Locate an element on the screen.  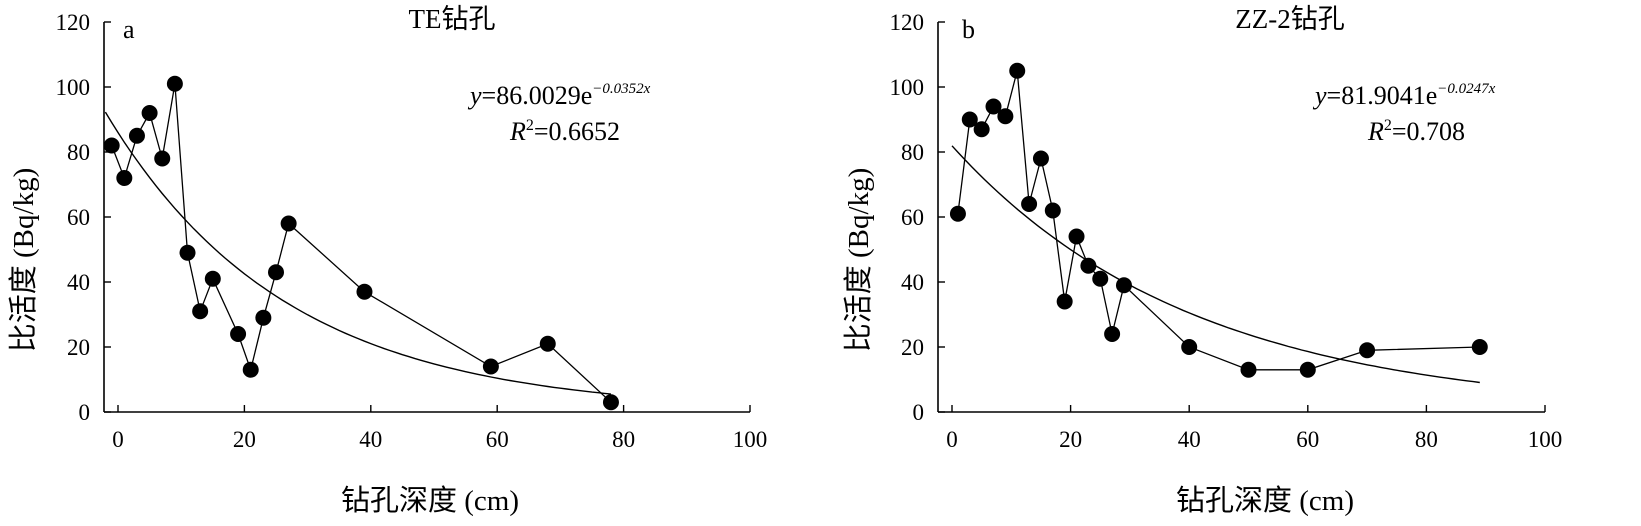
panel-a-y-tick-label-6: 120 is located at coordinates (73, 22).